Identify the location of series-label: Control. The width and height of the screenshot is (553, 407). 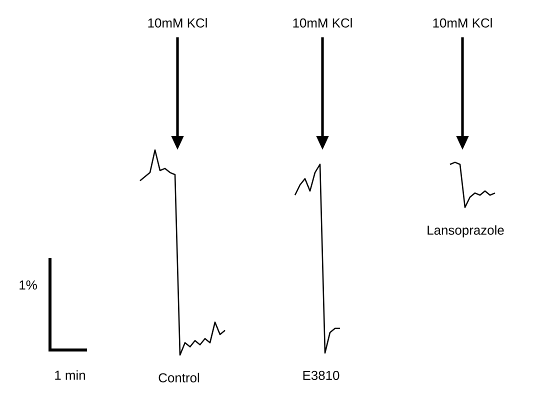
(179, 377).